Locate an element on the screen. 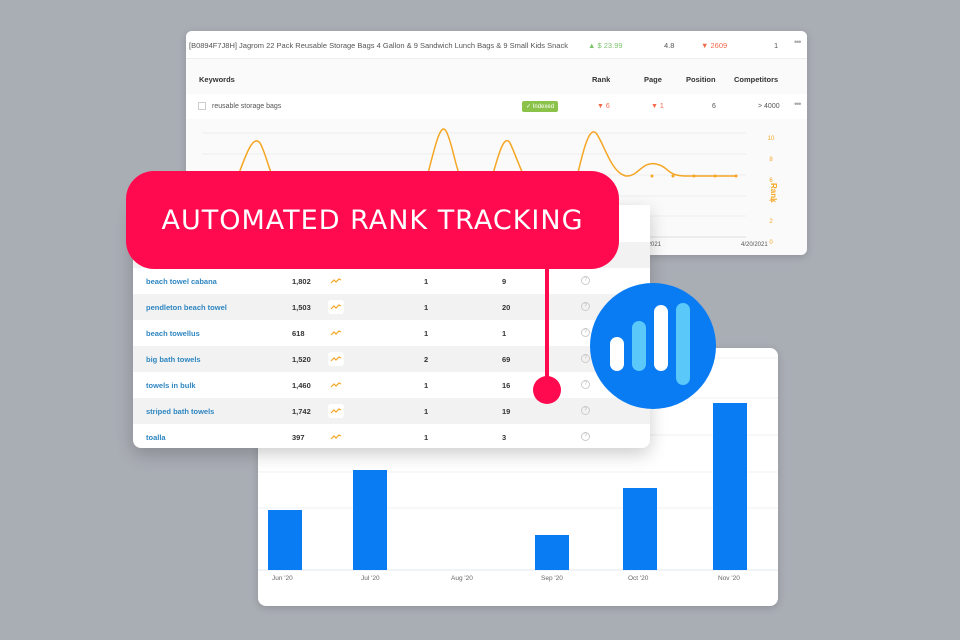 The image size is (960, 640). x-tick-date-1: /2021 is located at coordinates (654, 245).